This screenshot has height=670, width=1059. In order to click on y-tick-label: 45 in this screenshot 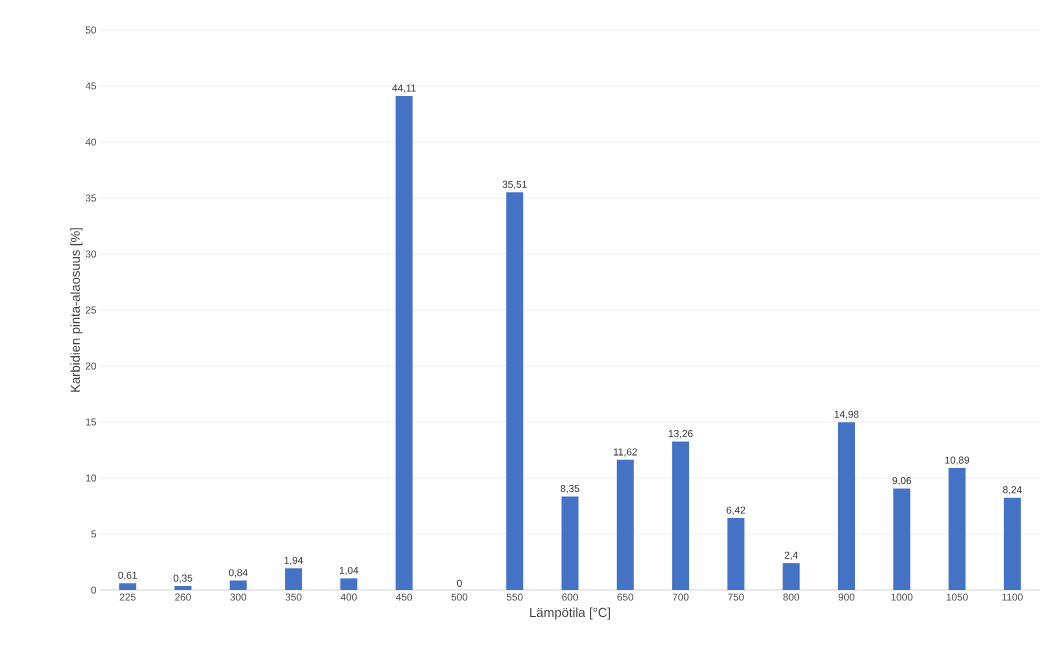, I will do `click(91, 86)`.